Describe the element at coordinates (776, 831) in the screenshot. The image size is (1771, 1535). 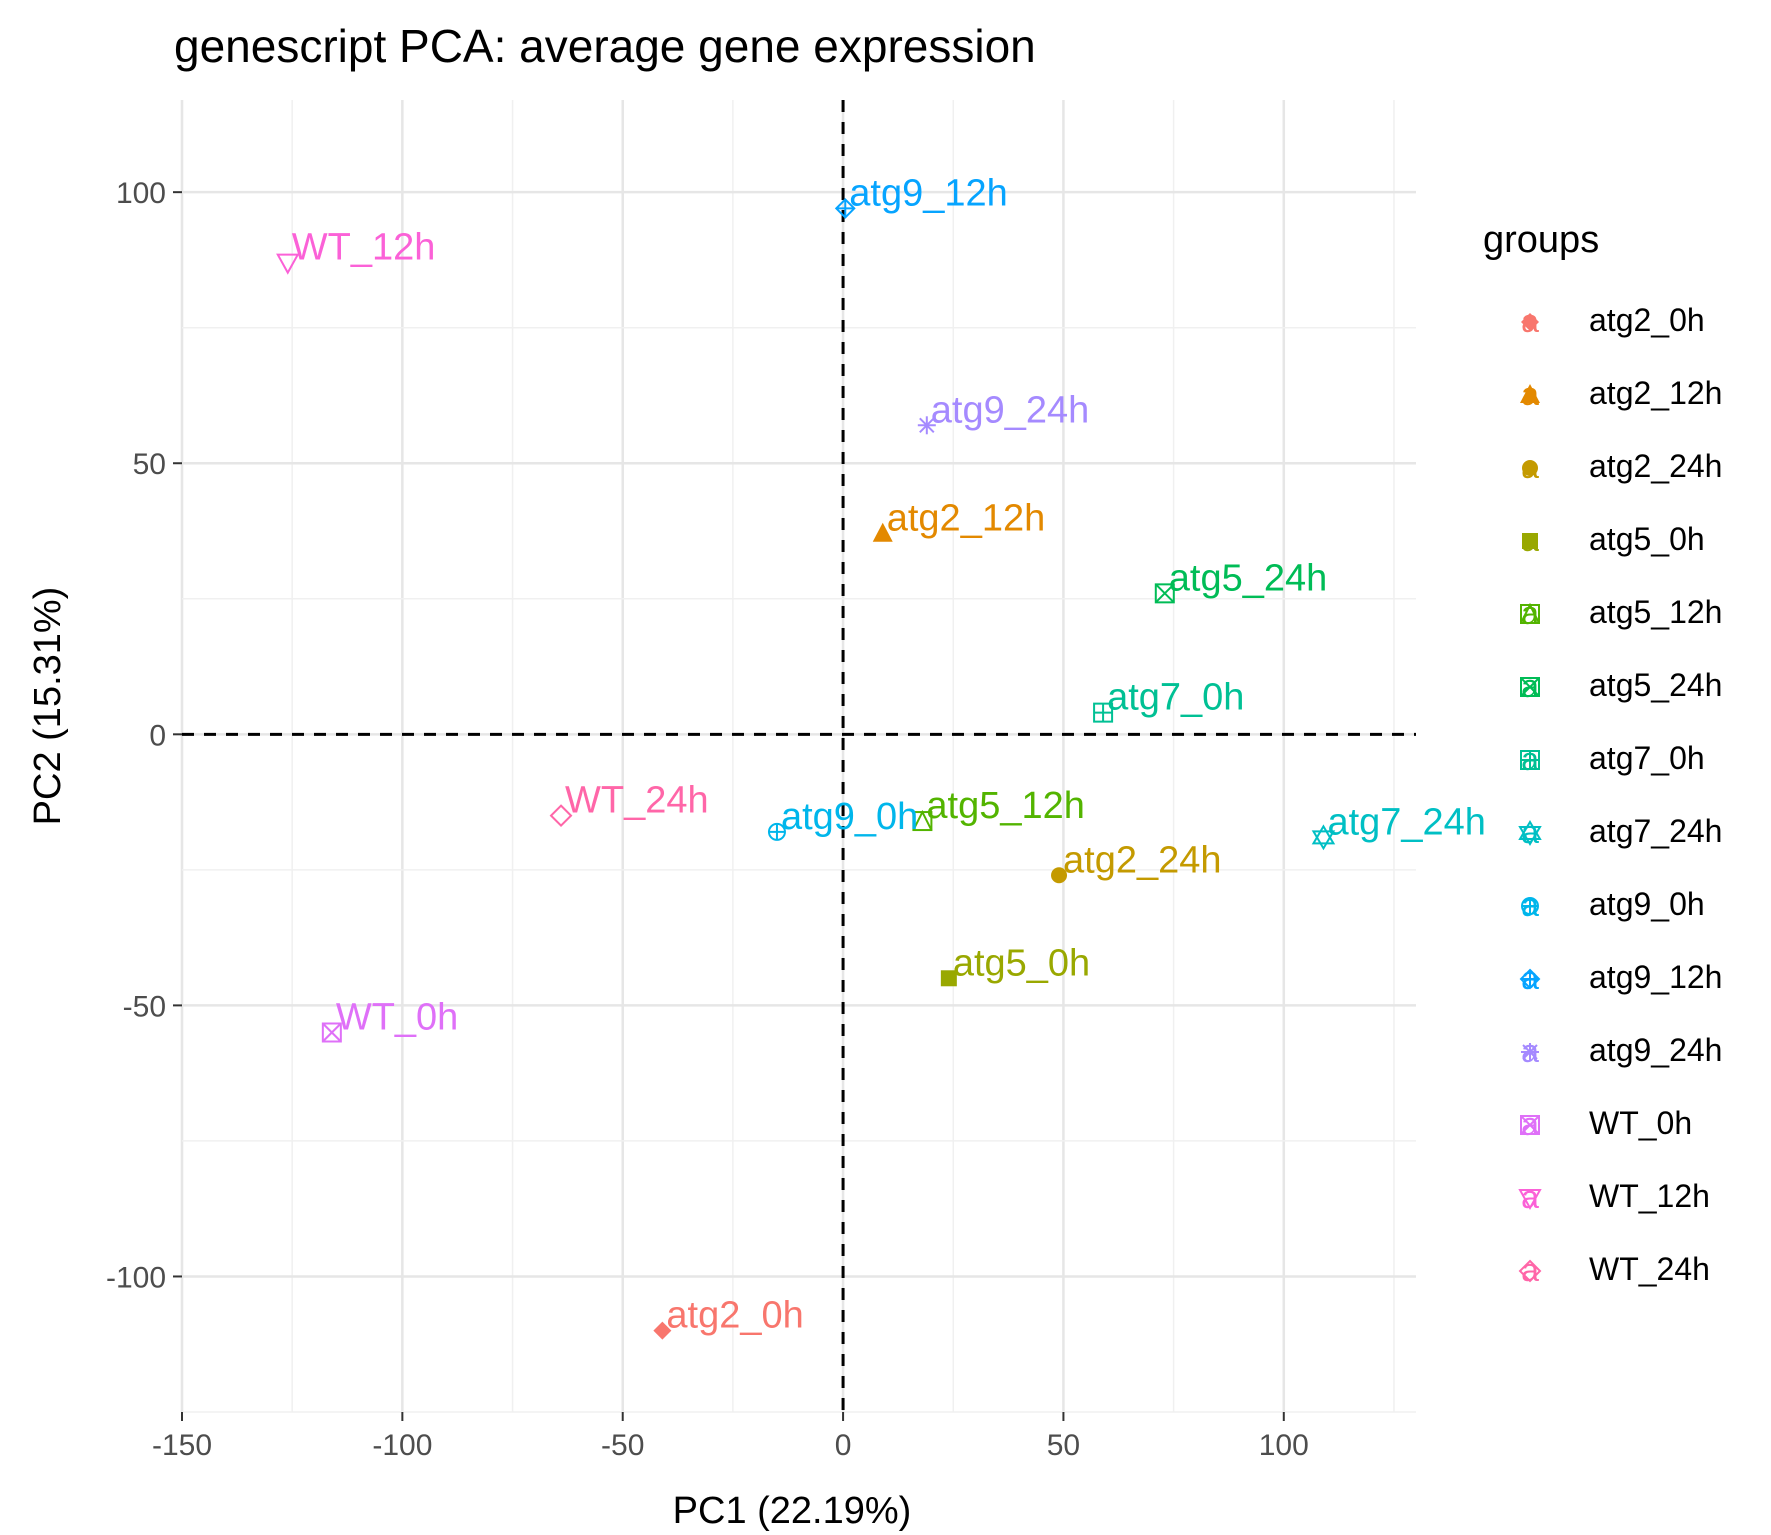
I see `point-atg9_0h` at that location.